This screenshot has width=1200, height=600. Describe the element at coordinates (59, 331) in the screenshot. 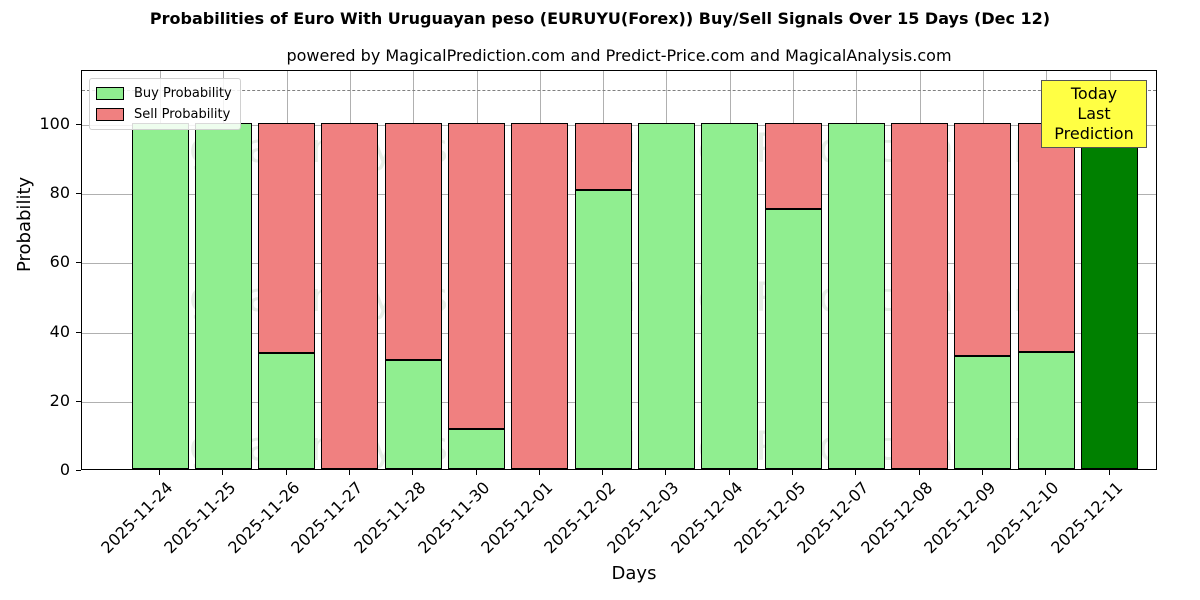

I see `y-tick-label: 40` at that location.